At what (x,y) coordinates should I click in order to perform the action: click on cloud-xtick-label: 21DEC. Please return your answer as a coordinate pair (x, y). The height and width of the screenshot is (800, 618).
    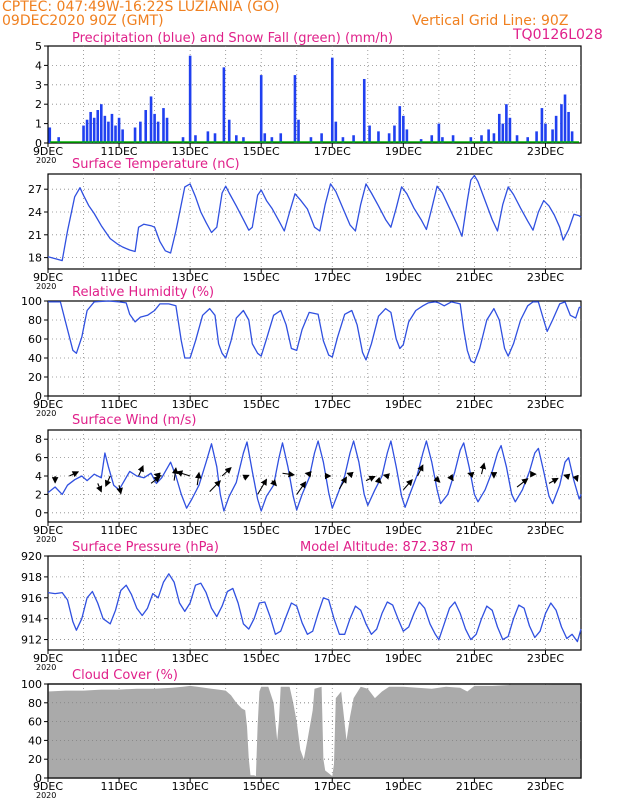
    Looking at the image, I should click on (474, 786).